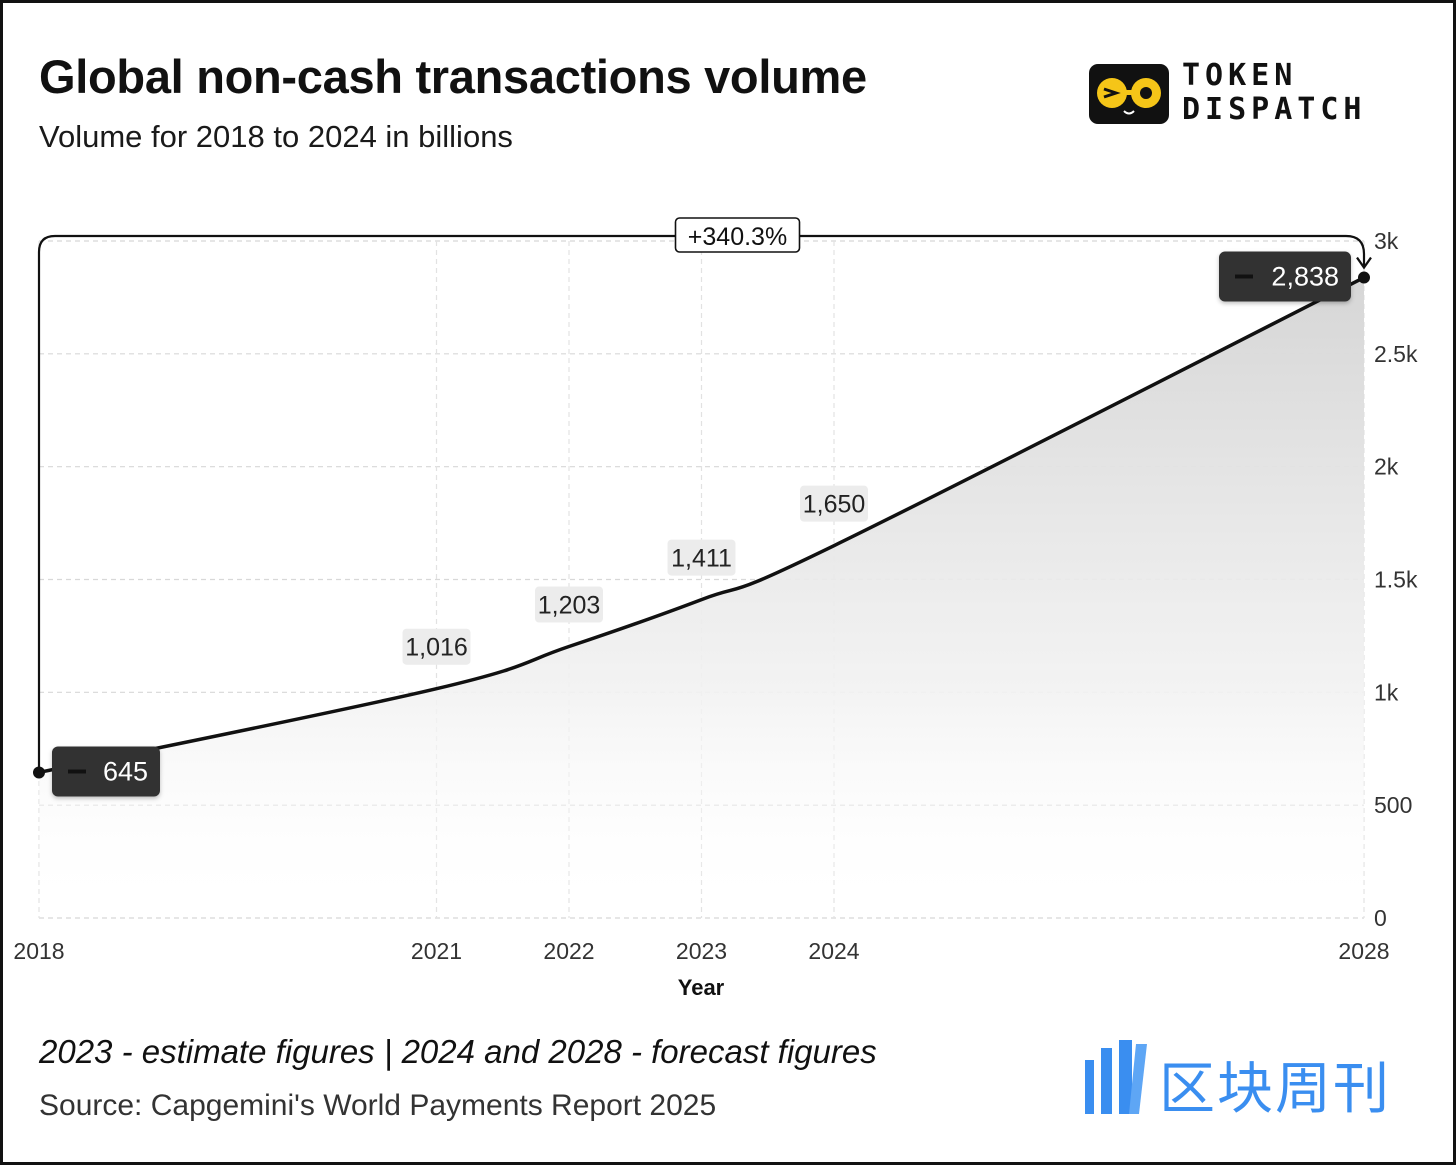 Image resolution: width=1456 pixels, height=1165 pixels. What do you see at coordinates (1396, 354) in the screenshot?
I see `y-tick-label-5: 2.5k` at bounding box center [1396, 354].